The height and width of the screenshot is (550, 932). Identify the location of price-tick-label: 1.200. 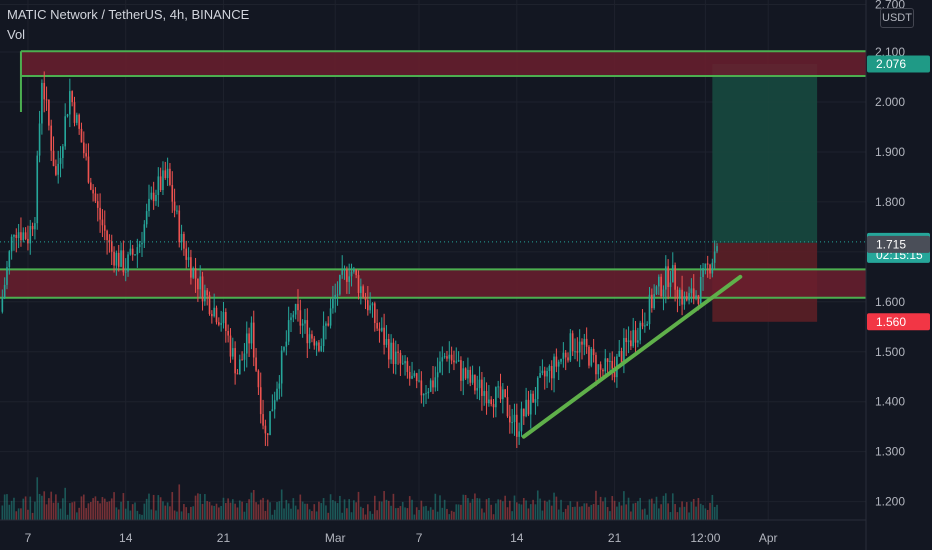
(890, 502).